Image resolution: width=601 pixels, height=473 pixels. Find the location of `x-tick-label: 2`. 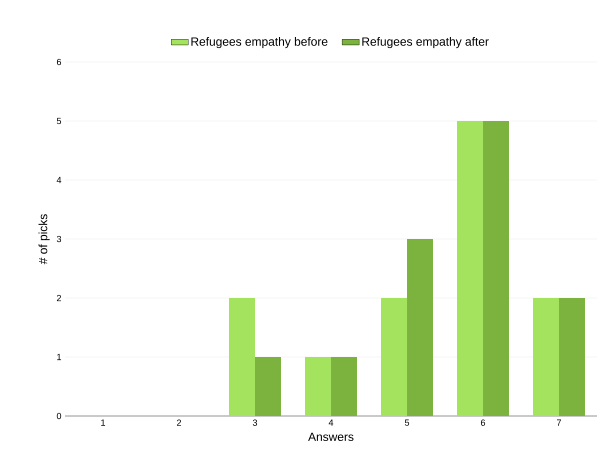

x-tick-label: 2 is located at coordinates (179, 423).